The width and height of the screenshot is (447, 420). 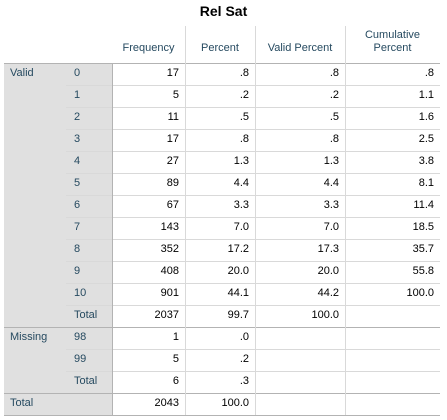 What do you see at coordinates (175, 337) in the screenshot?
I see `frequency-cell: 1` at bounding box center [175, 337].